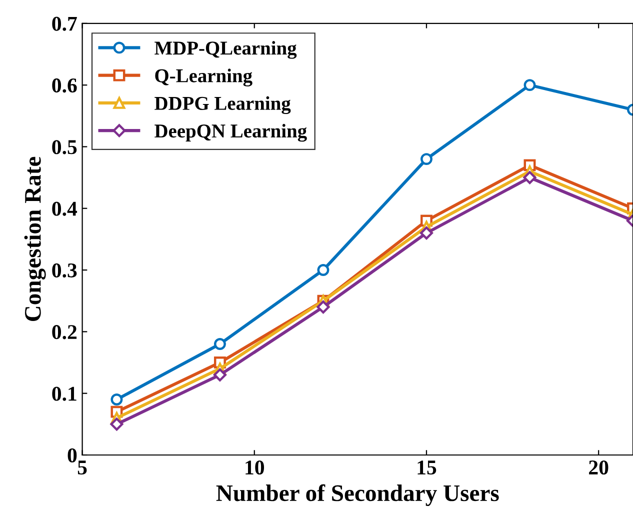 This screenshot has width=633, height=520. I want to click on y-tick-label: 0.2, so click(64, 332).